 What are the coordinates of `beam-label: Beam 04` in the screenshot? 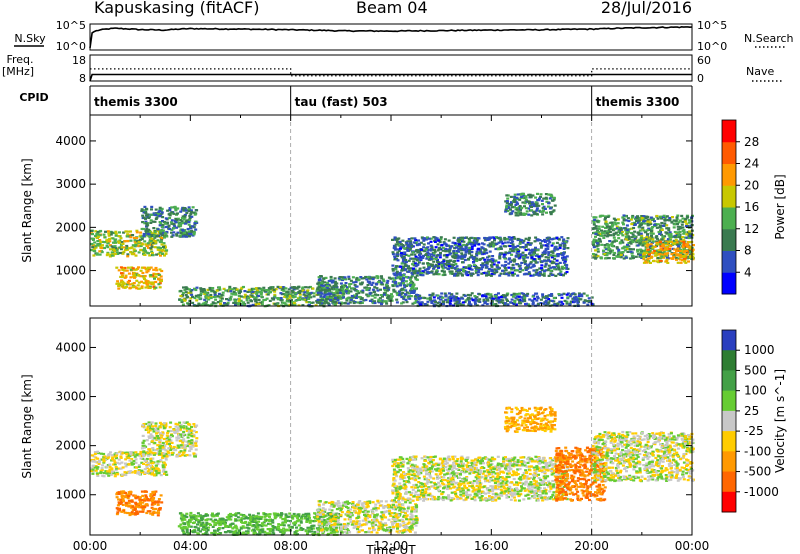 It's located at (392, 8).